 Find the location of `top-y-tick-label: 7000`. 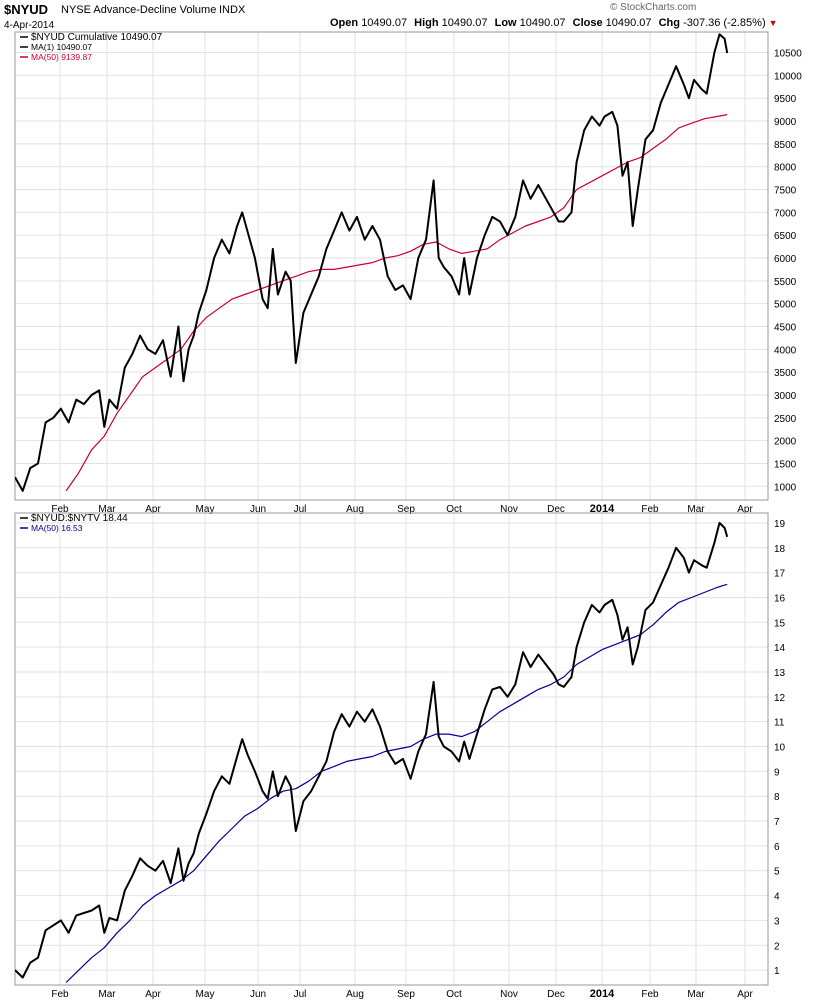

top-y-tick-label: 7000 is located at coordinates (785, 213).